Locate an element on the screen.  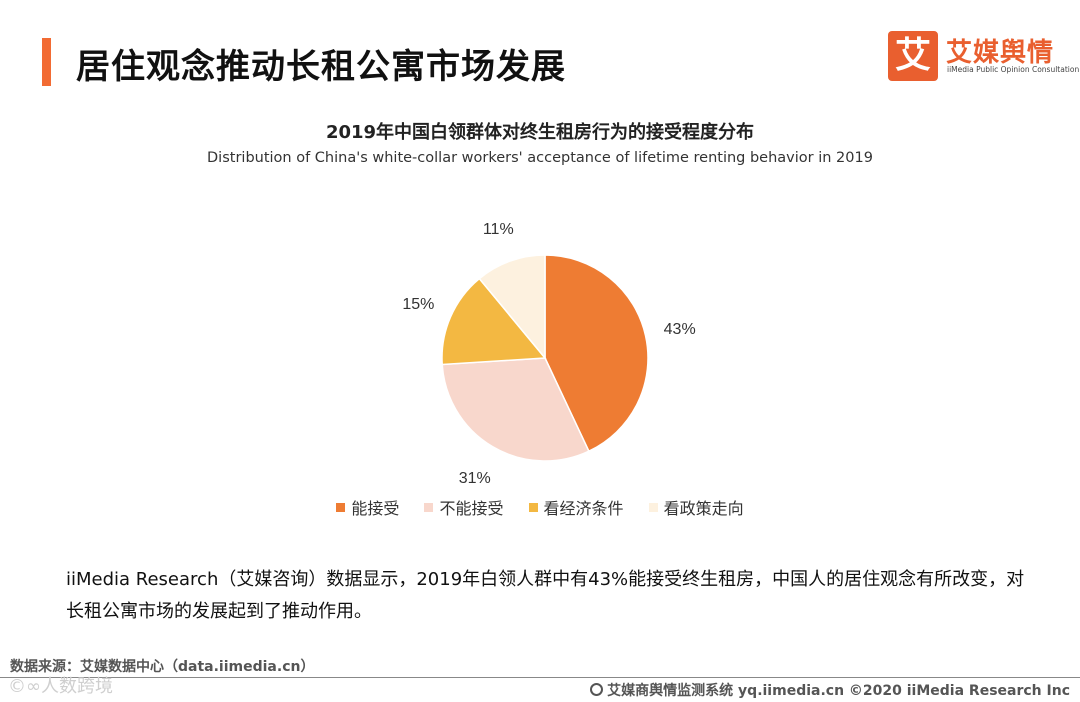
slice-reject-label: 31% is located at coordinates (475, 478).